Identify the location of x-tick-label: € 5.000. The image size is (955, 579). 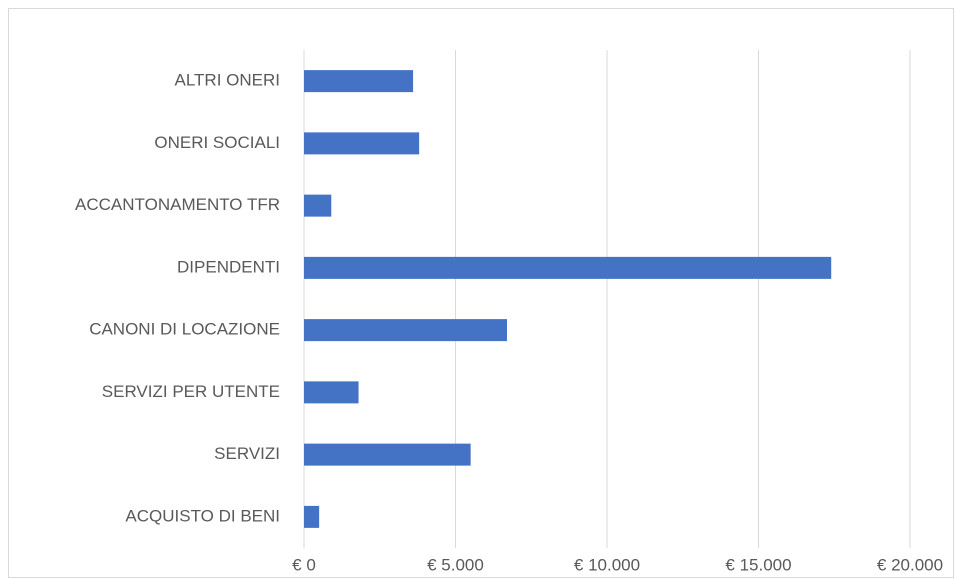
(455, 564).